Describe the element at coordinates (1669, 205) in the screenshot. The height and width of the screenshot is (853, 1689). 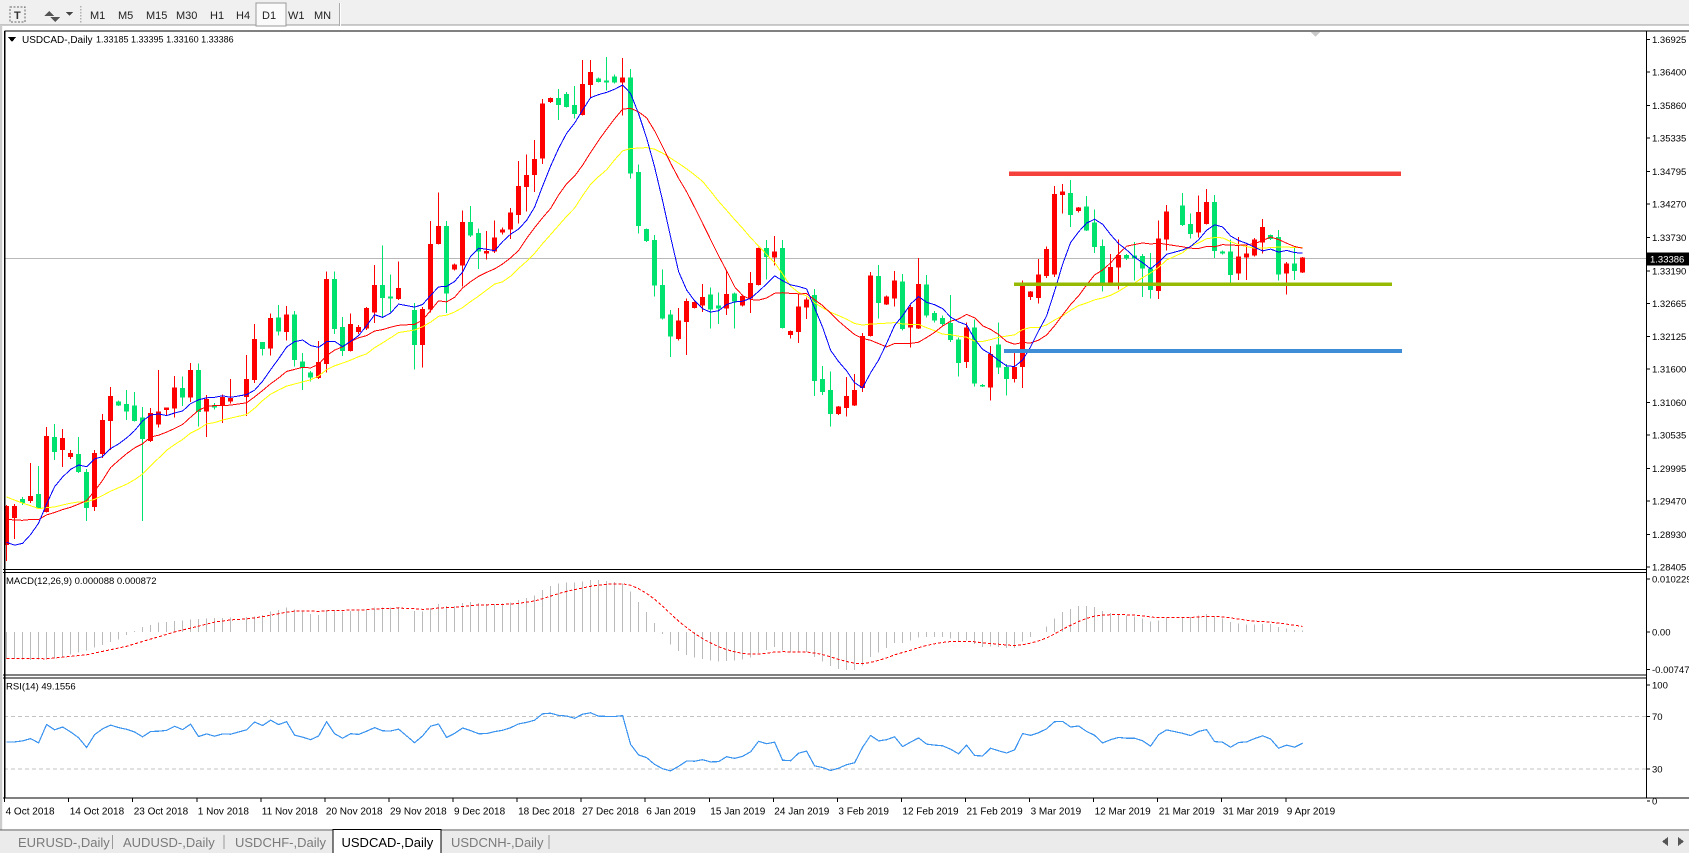
I see `svg-text: 1.34270` at that location.